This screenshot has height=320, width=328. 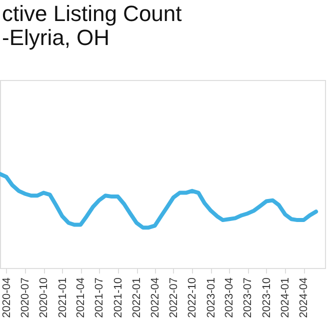 What do you see at coordinates (286, 298) in the screenshot?
I see `x-tick-label: 2024-01` at bounding box center [286, 298].